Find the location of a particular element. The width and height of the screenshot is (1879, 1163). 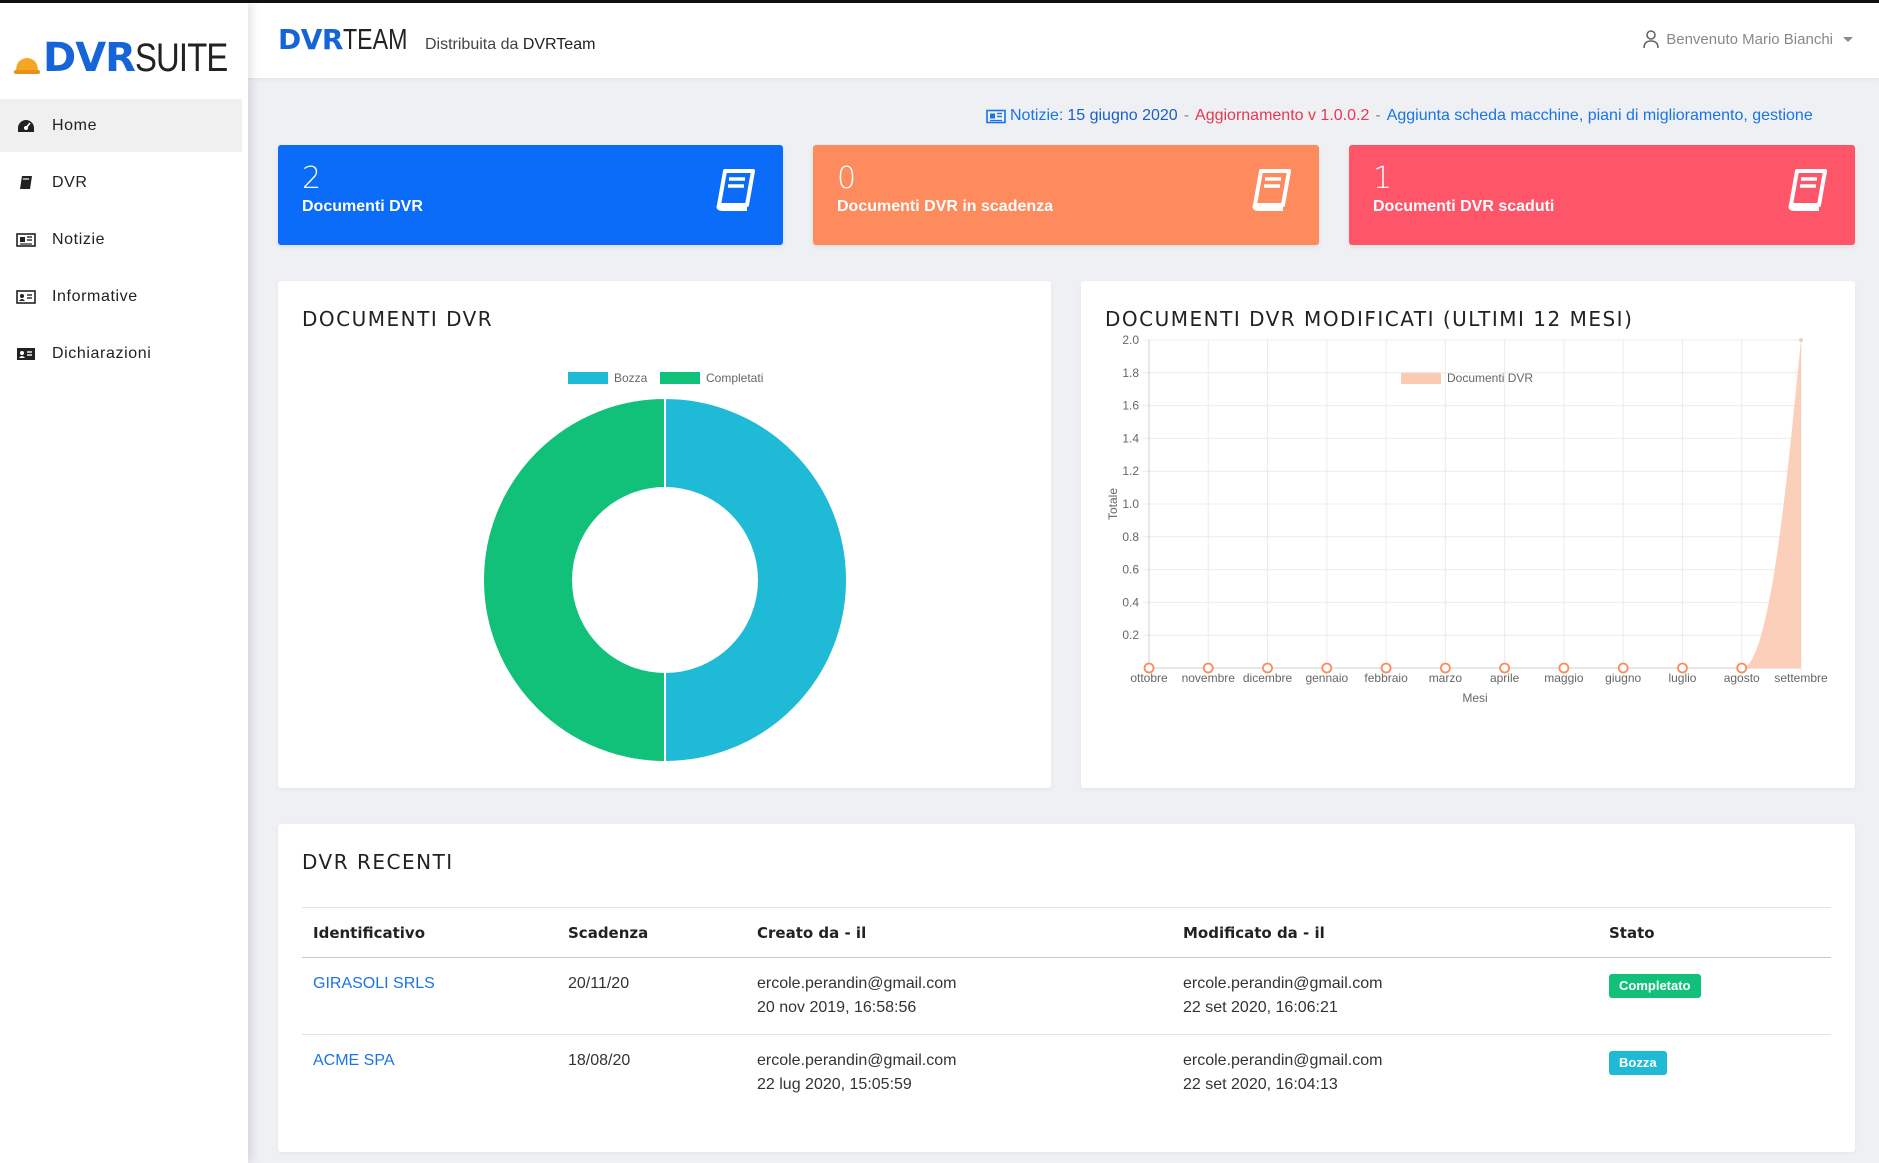

sidebar-item-label: Informative is located at coordinates (95, 296).